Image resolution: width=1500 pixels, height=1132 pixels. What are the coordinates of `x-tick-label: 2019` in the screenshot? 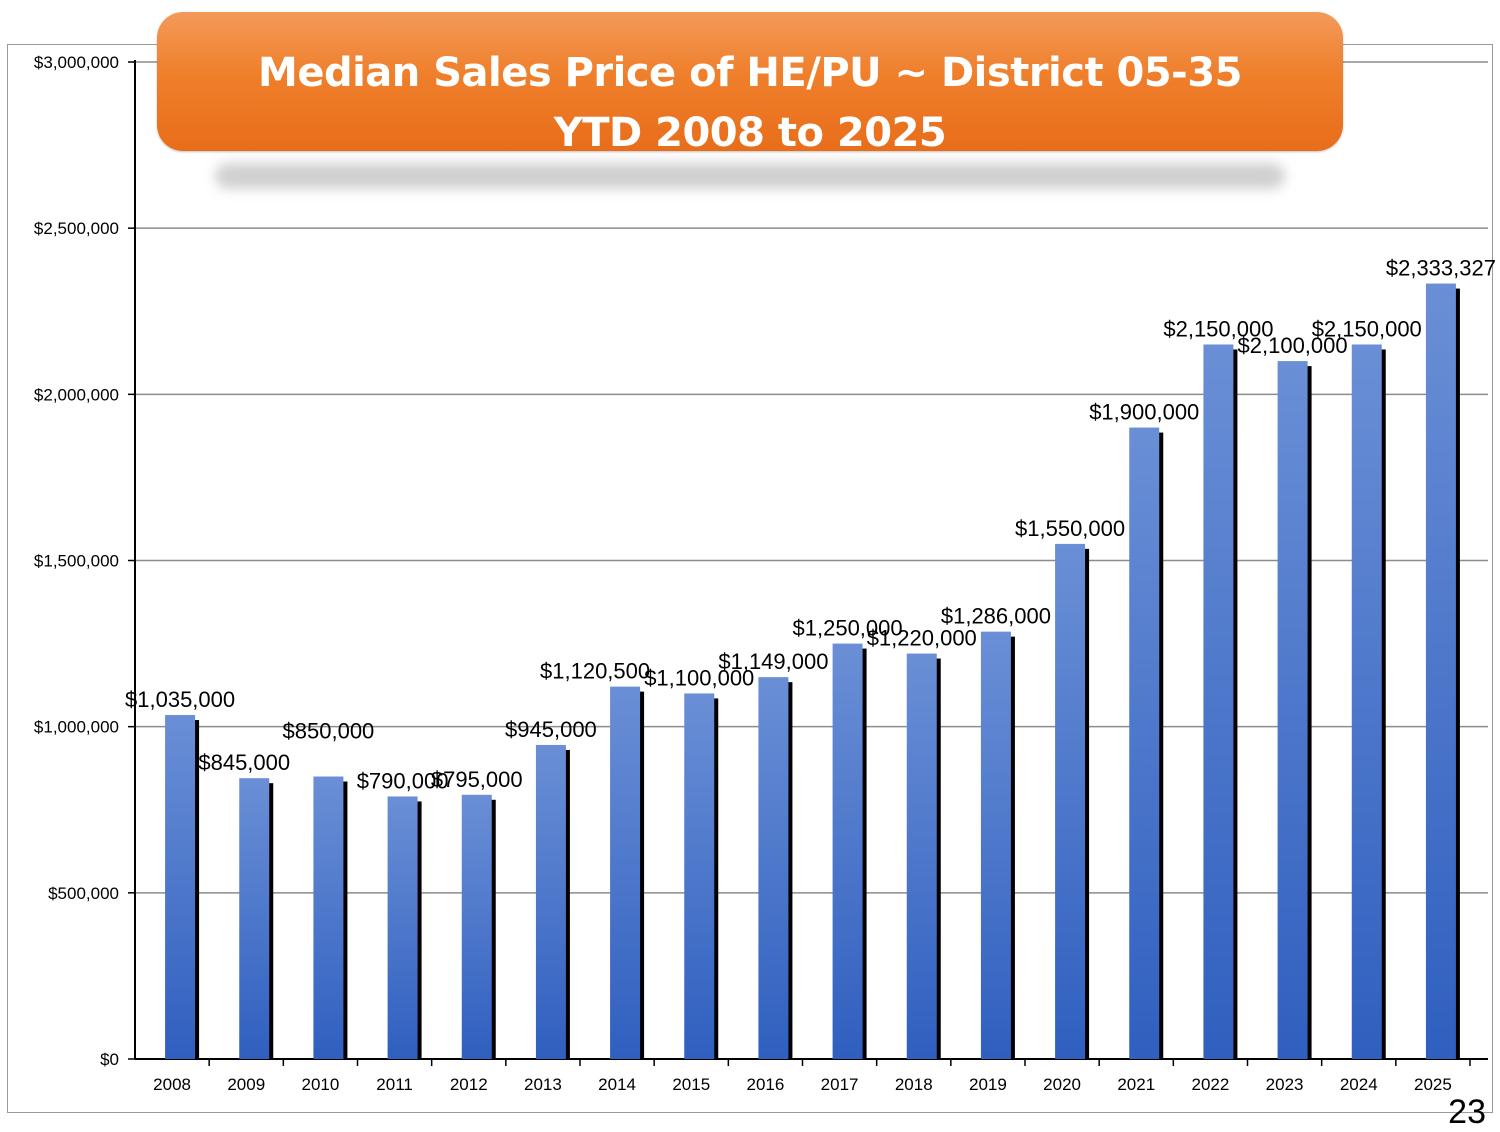 It's located at (988, 1084).